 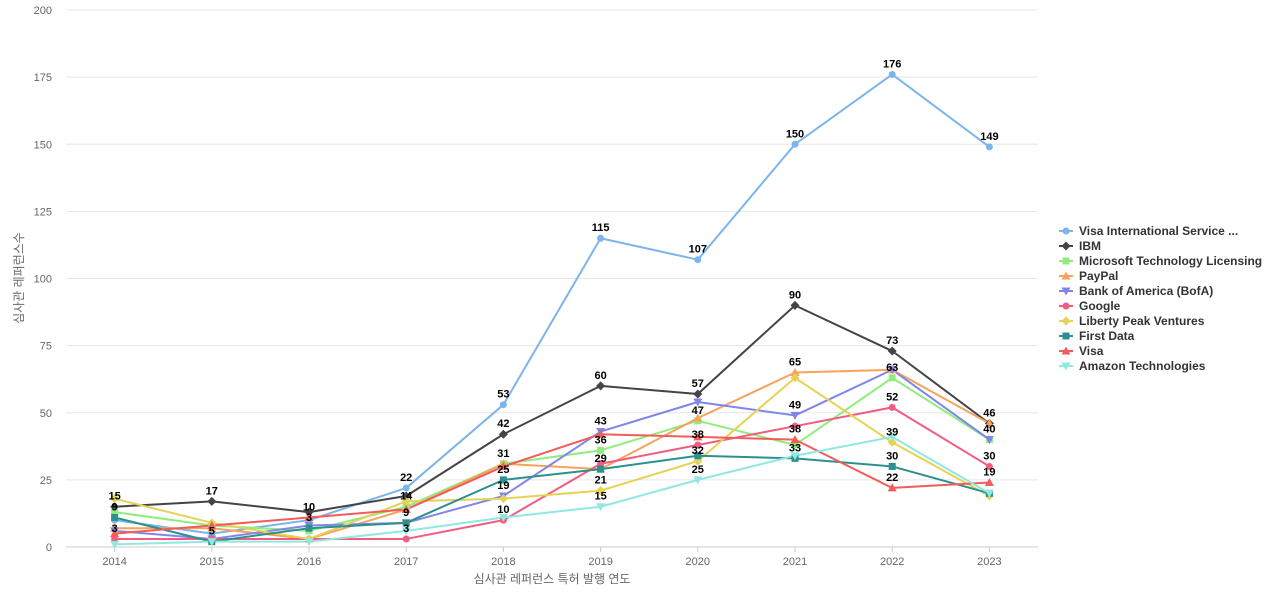 I want to click on data-label: 25, so click(x=503, y=470).